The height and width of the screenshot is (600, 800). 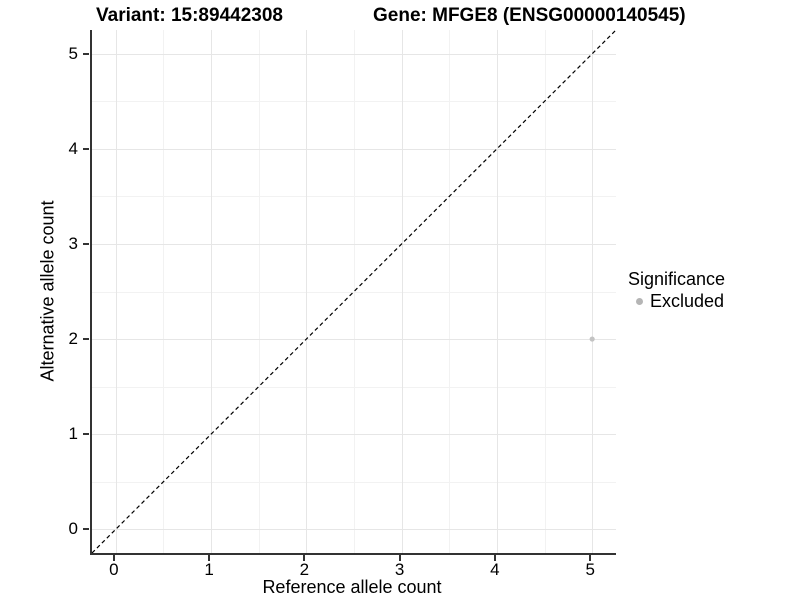 I want to click on legend: Significance Excluded, so click(x=676, y=290).